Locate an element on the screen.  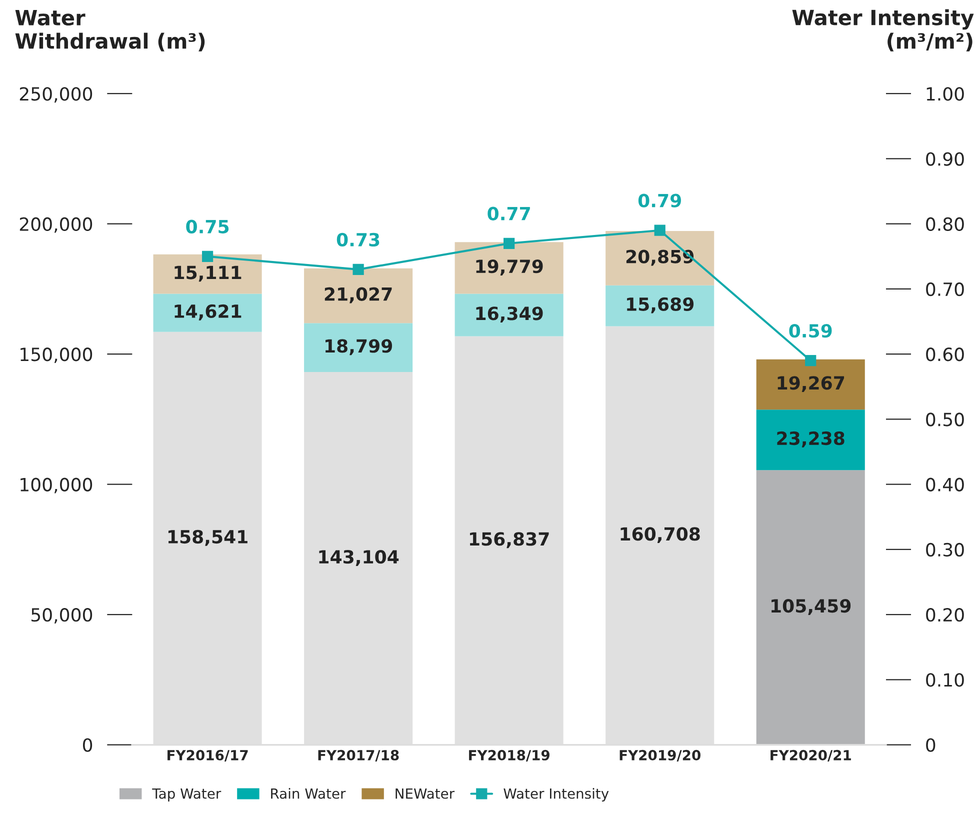
x-tick-label: FY2017/18 is located at coordinates (358, 756).